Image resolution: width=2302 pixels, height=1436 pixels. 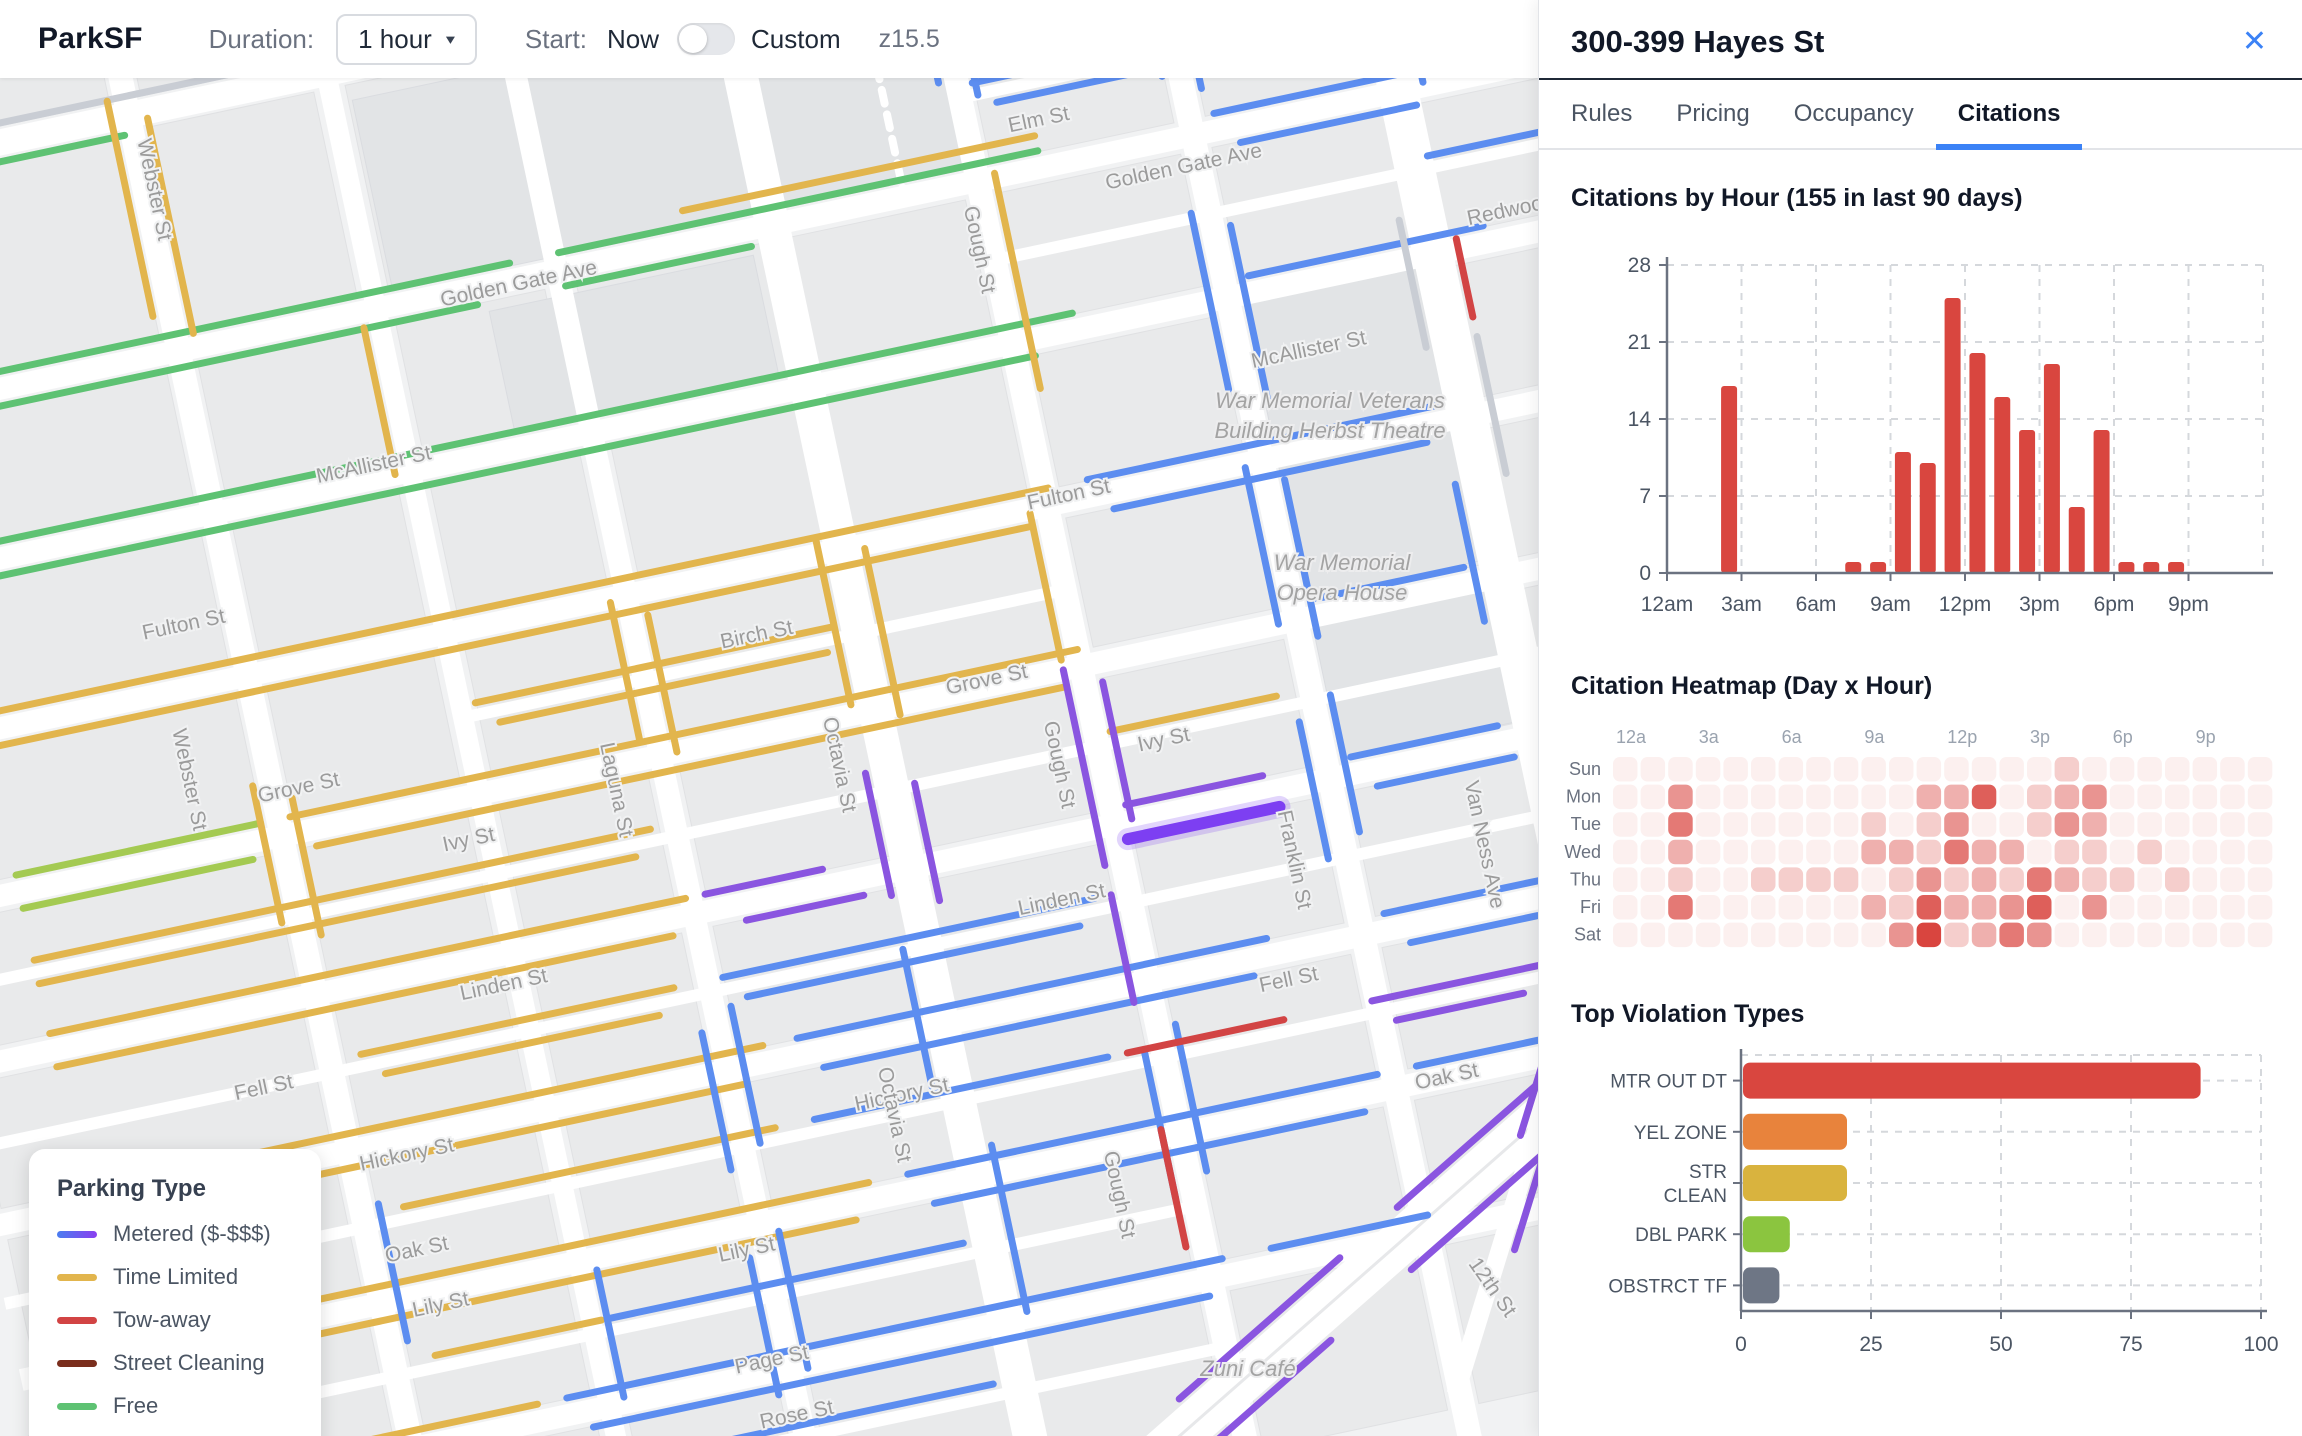 What do you see at coordinates (136, 1405) in the screenshot?
I see `legend-item-label: Free` at bounding box center [136, 1405].